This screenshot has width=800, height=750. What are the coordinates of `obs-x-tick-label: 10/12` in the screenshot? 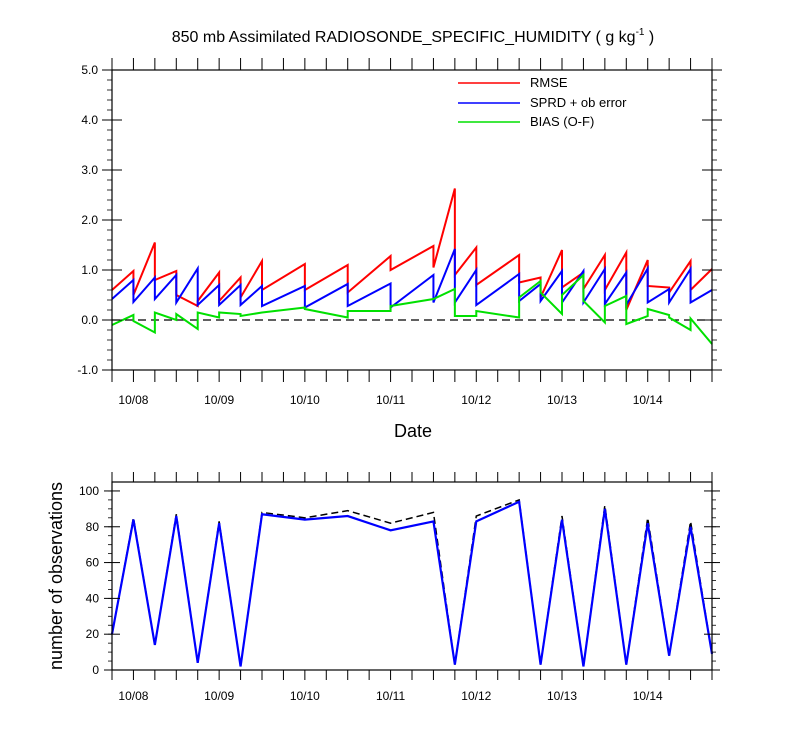 It's located at (476, 696).